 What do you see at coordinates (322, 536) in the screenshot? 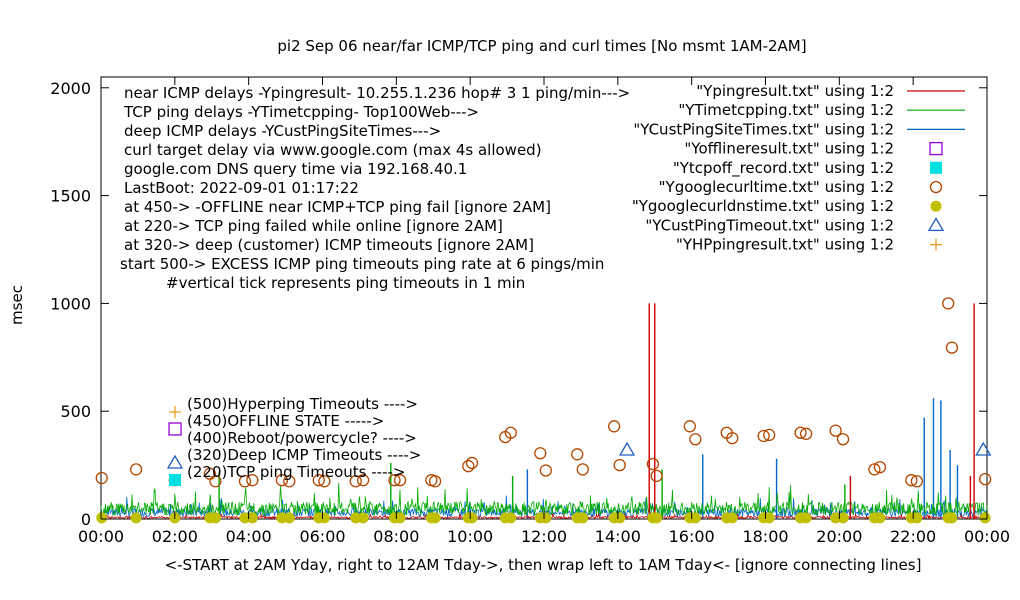
I see `x-tick-label: 06:00` at bounding box center [322, 536].